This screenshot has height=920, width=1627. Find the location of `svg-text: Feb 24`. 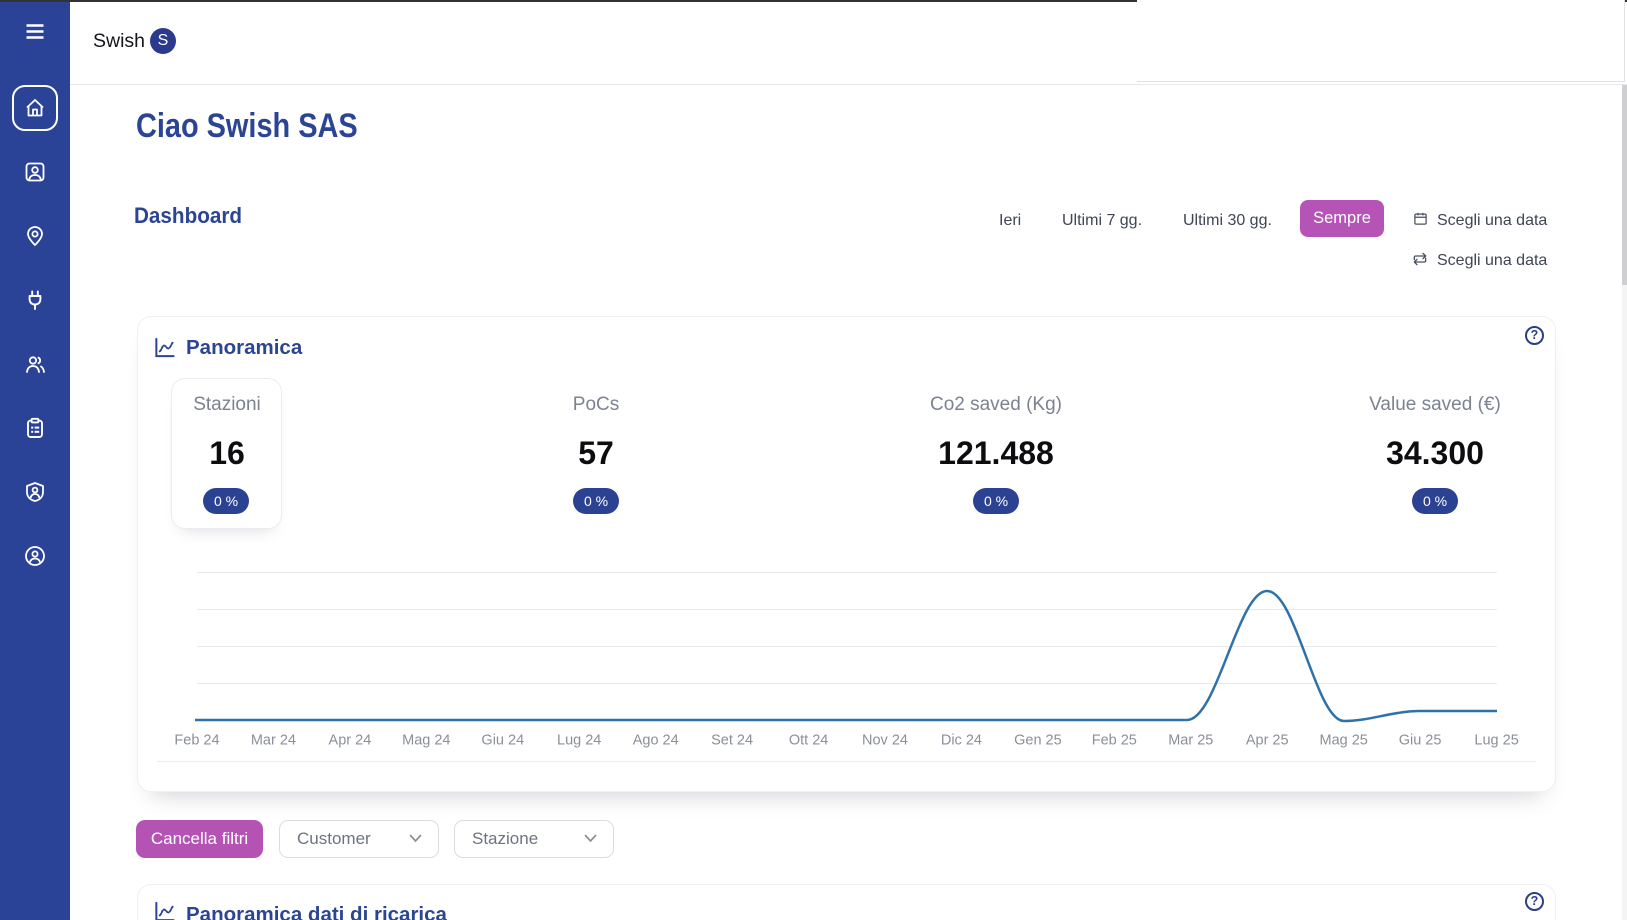

svg-text: Feb 24 is located at coordinates (196, 741).